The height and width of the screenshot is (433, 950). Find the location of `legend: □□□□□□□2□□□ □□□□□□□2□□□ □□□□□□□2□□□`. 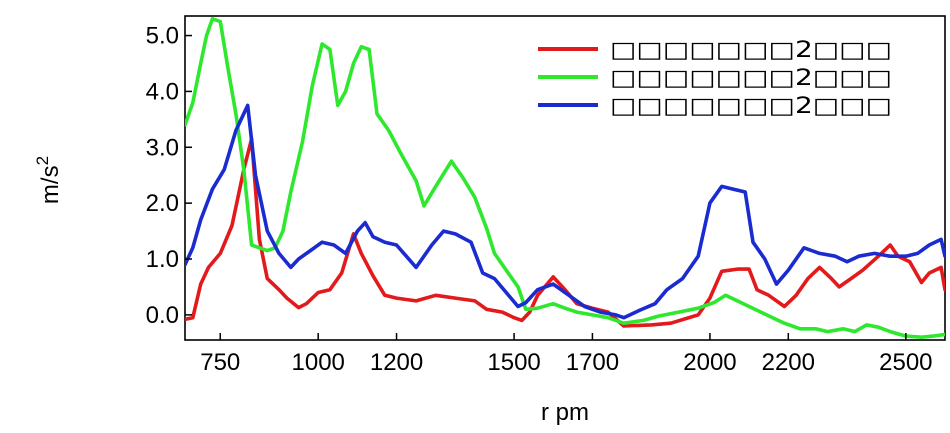

legend: □□□□□□□2□□□ □□□□□□□2□□□ □□□□□□□2□□□ is located at coordinates (717, 77).